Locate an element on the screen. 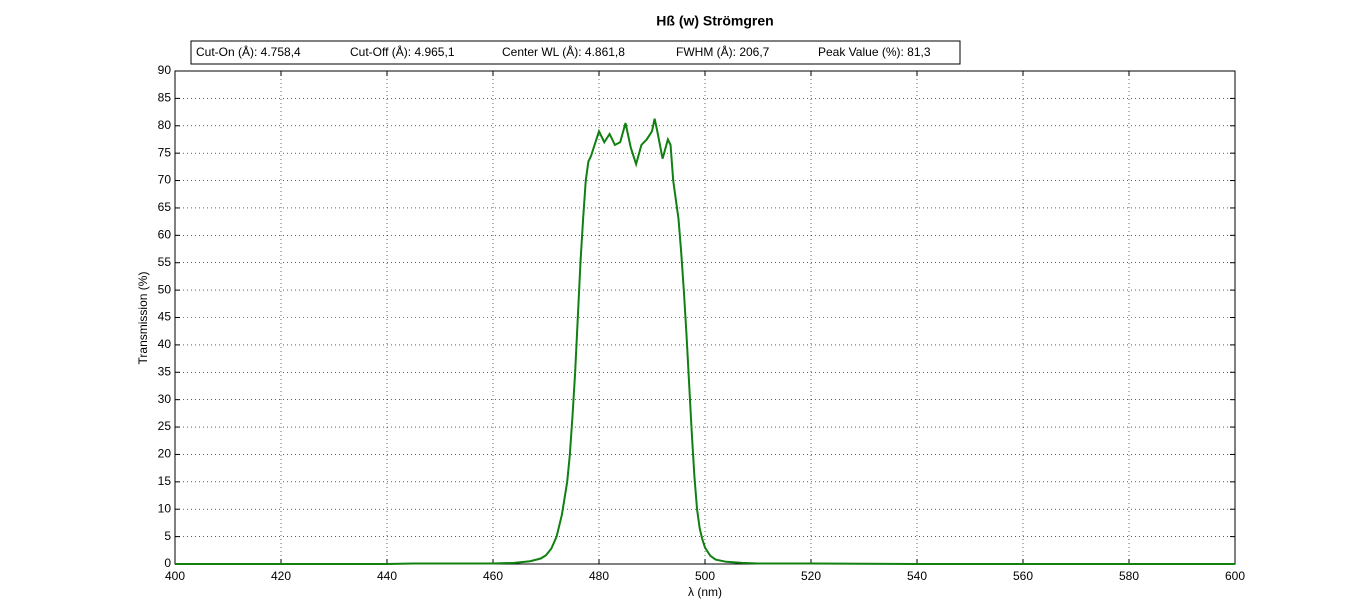  y-tick-label: 75 is located at coordinates (165, 152).